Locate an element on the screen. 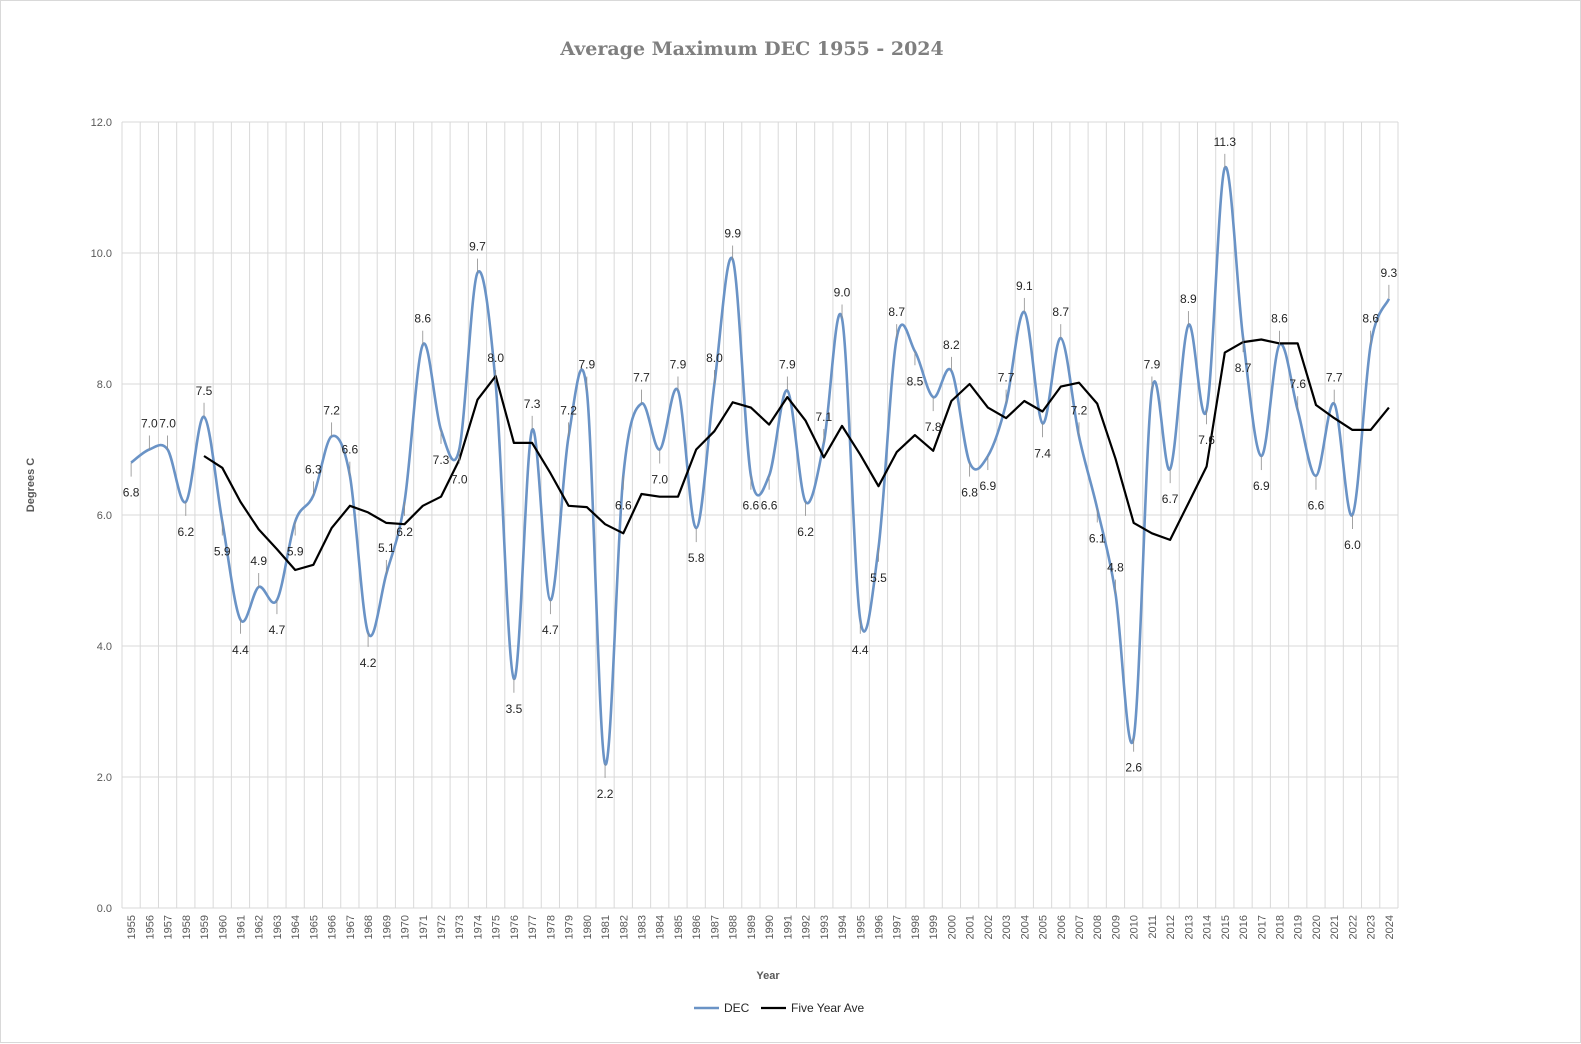  data-label: 9.1 is located at coordinates (1024, 286).